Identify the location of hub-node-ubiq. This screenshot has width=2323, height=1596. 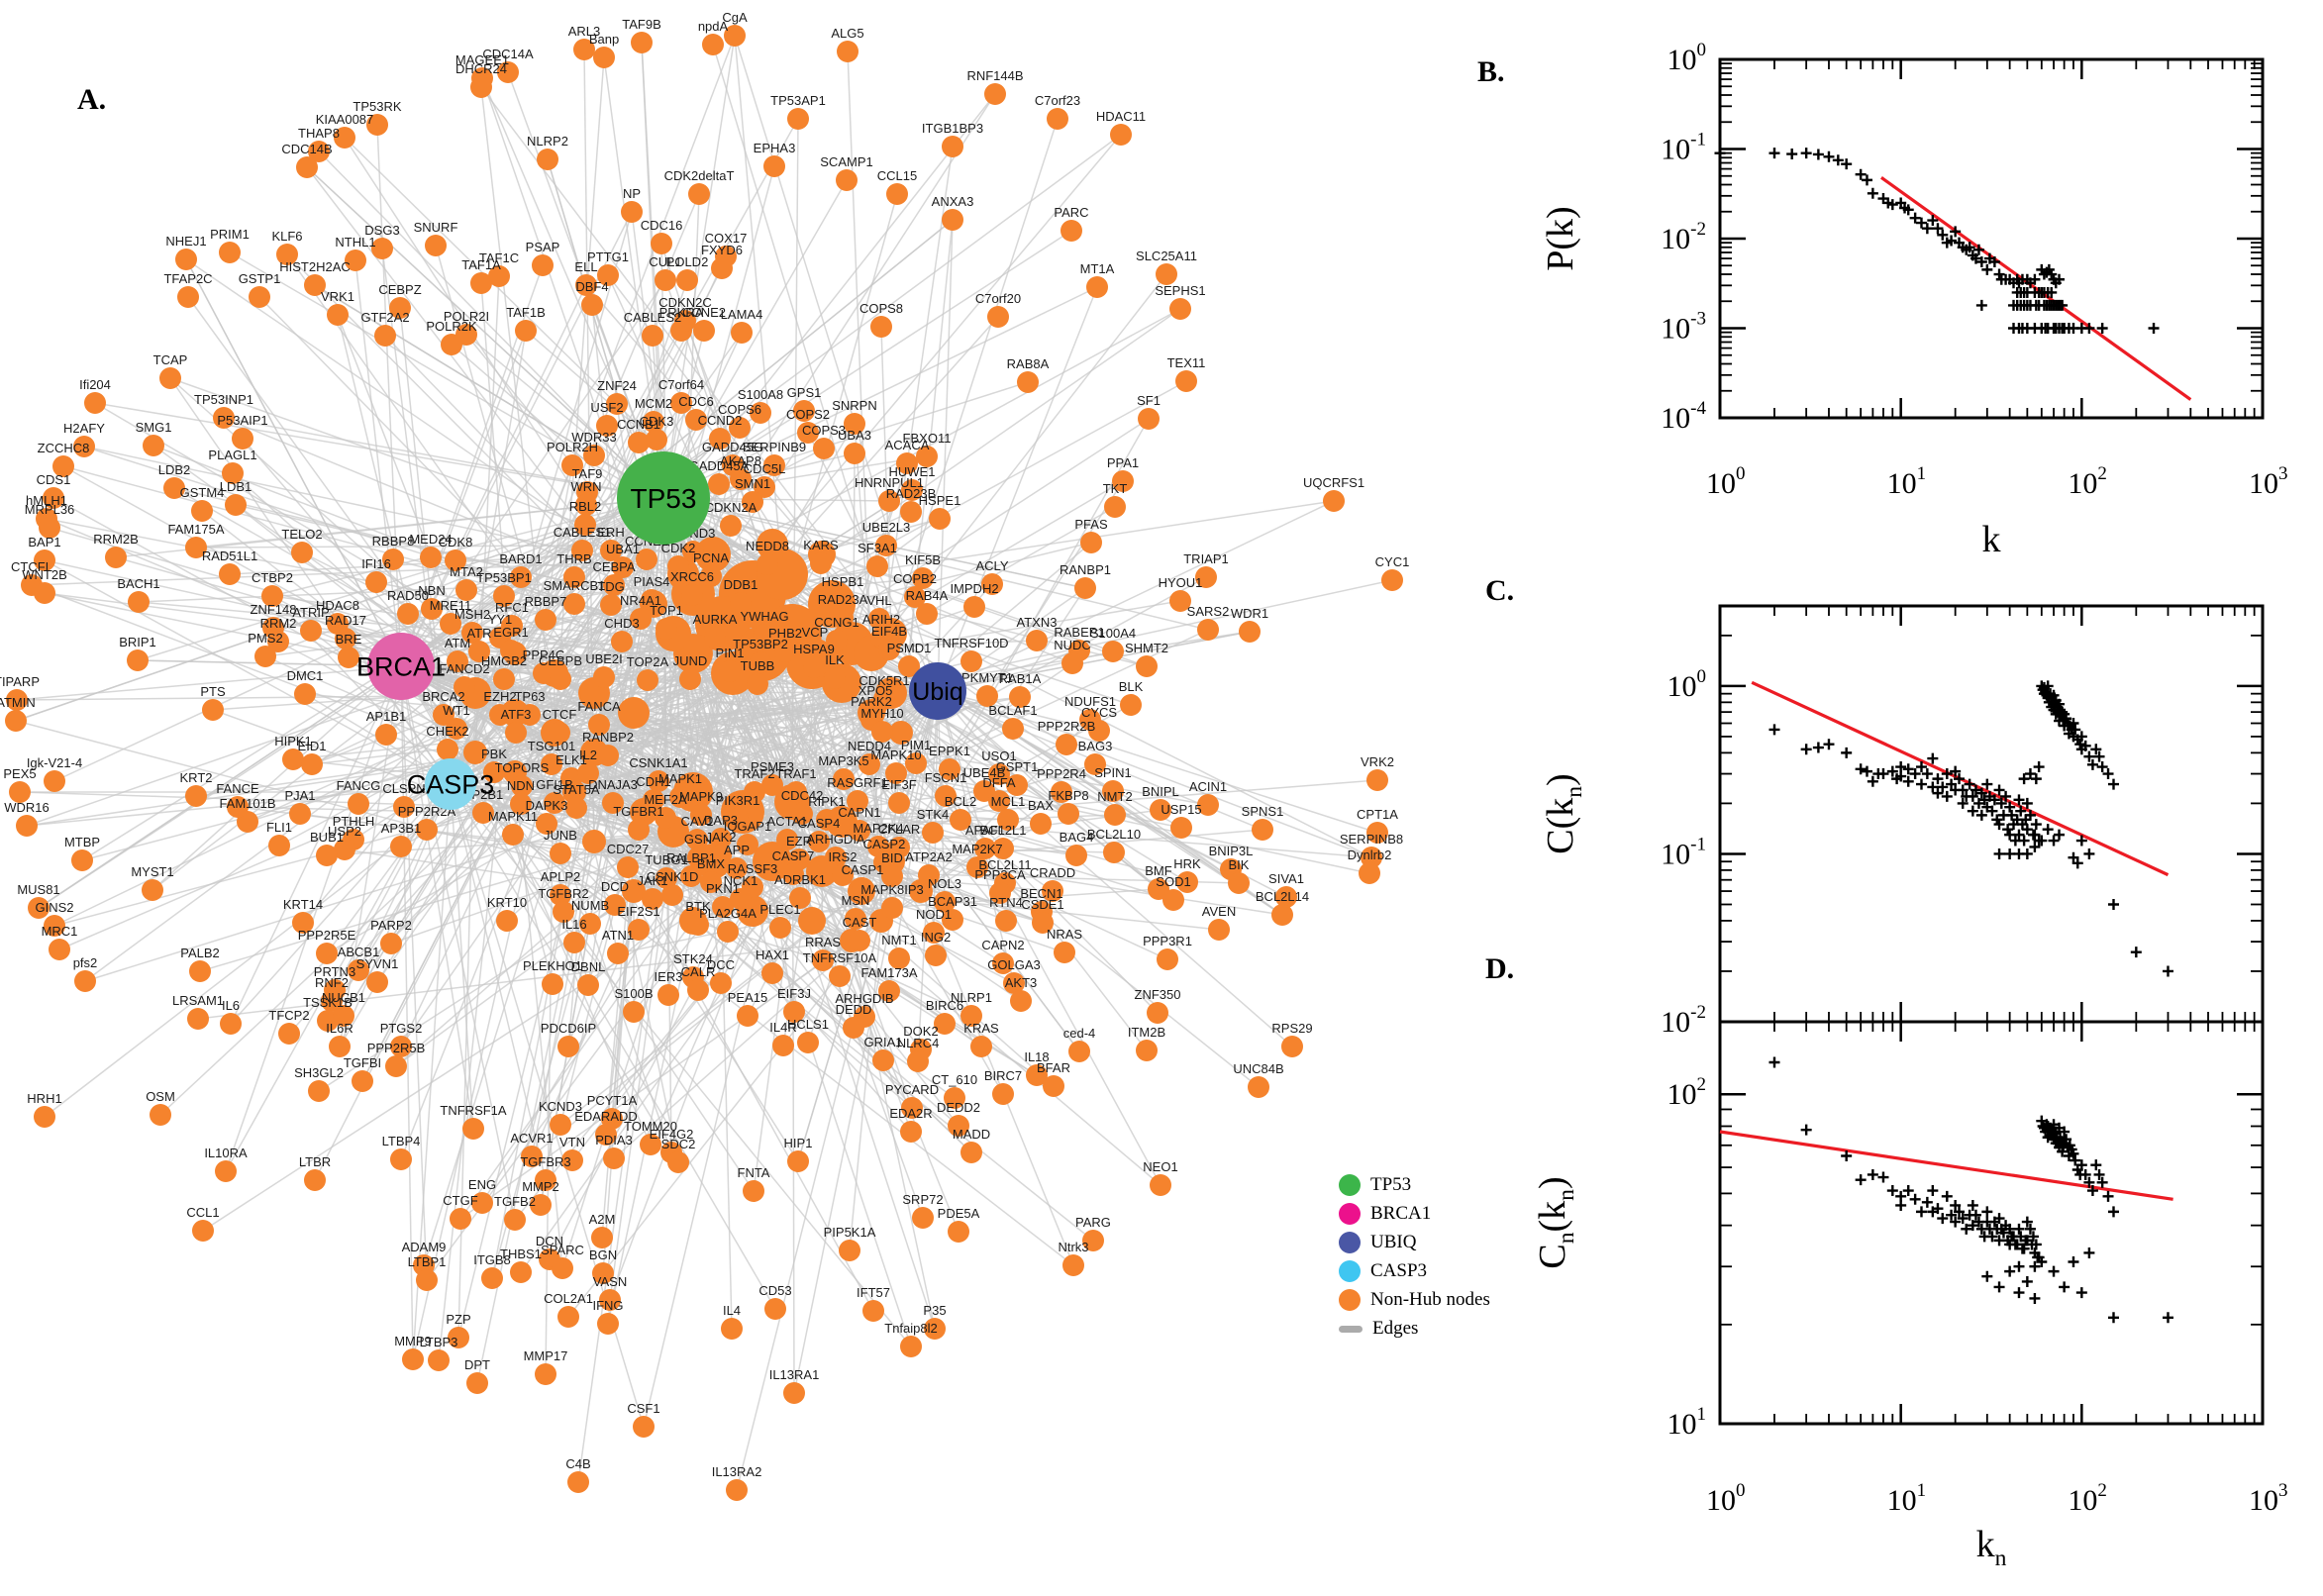
(937, 691).